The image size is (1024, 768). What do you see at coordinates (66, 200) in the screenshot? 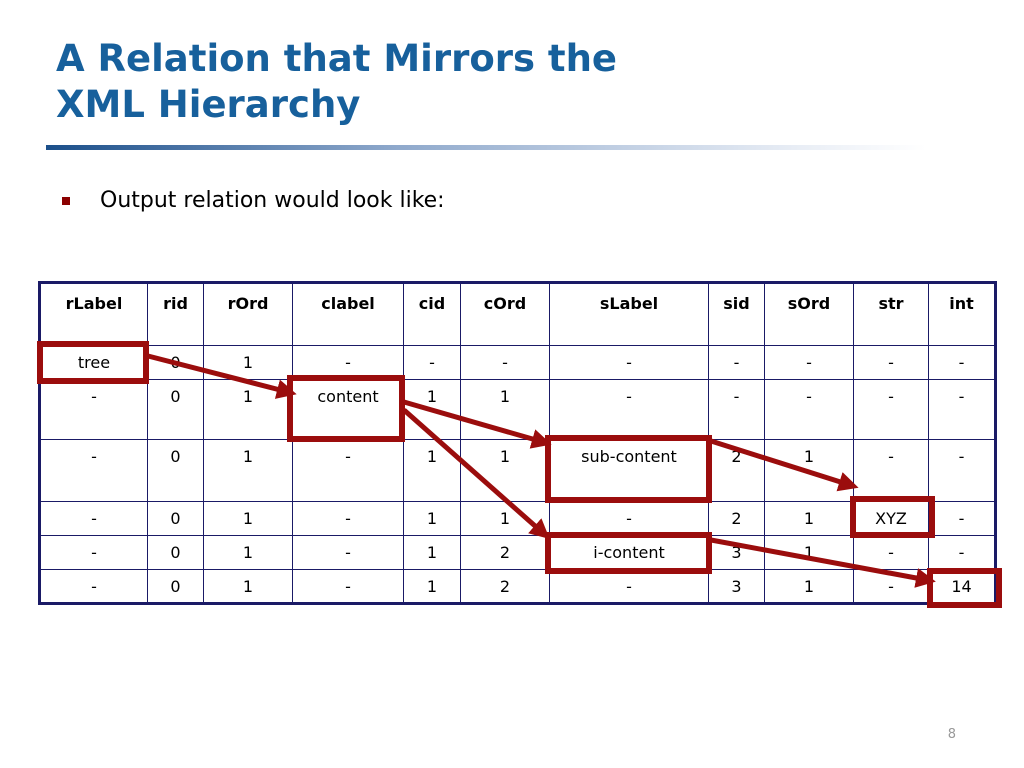
I see `square-bullet-icon` at bounding box center [66, 200].